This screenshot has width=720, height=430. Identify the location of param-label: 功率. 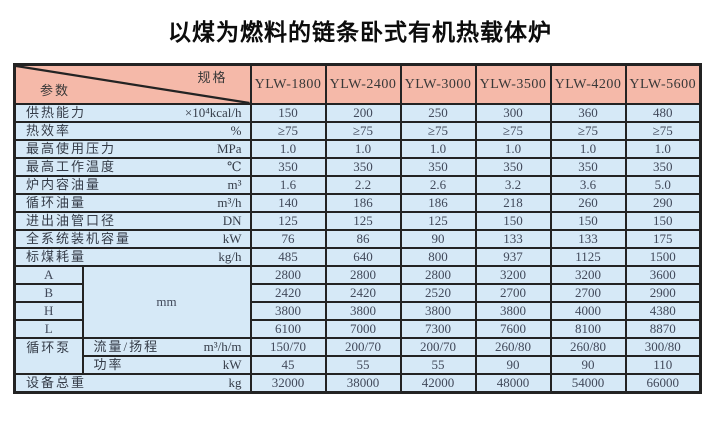
(108, 364).